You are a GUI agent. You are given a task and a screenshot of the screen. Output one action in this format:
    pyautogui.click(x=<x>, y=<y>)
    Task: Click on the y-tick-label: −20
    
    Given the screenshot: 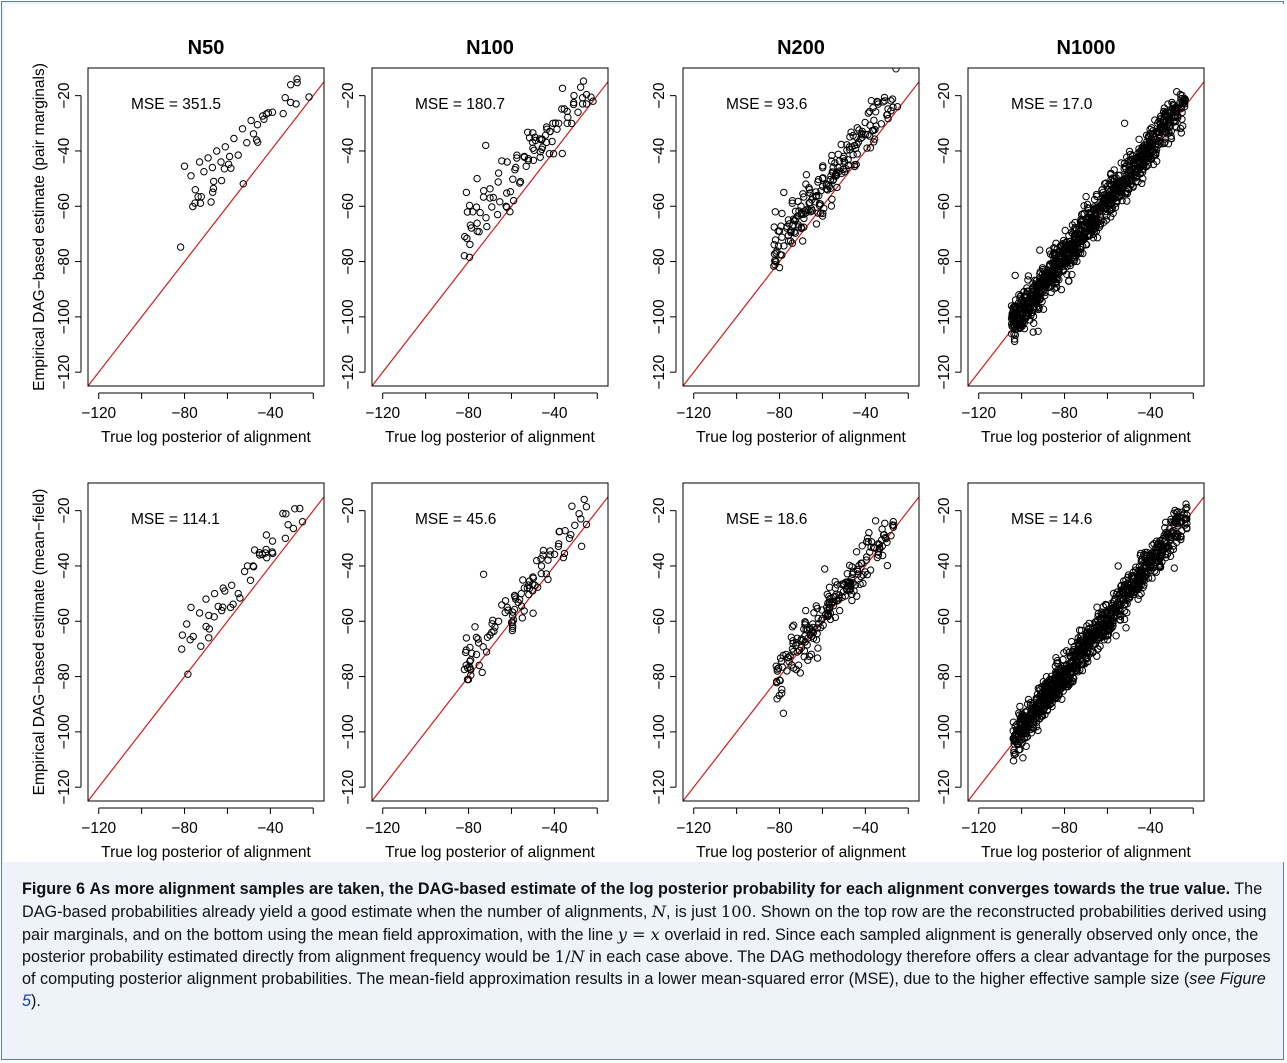 What is the action you would take?
    pyautogui.click(x=64, y=95)
    